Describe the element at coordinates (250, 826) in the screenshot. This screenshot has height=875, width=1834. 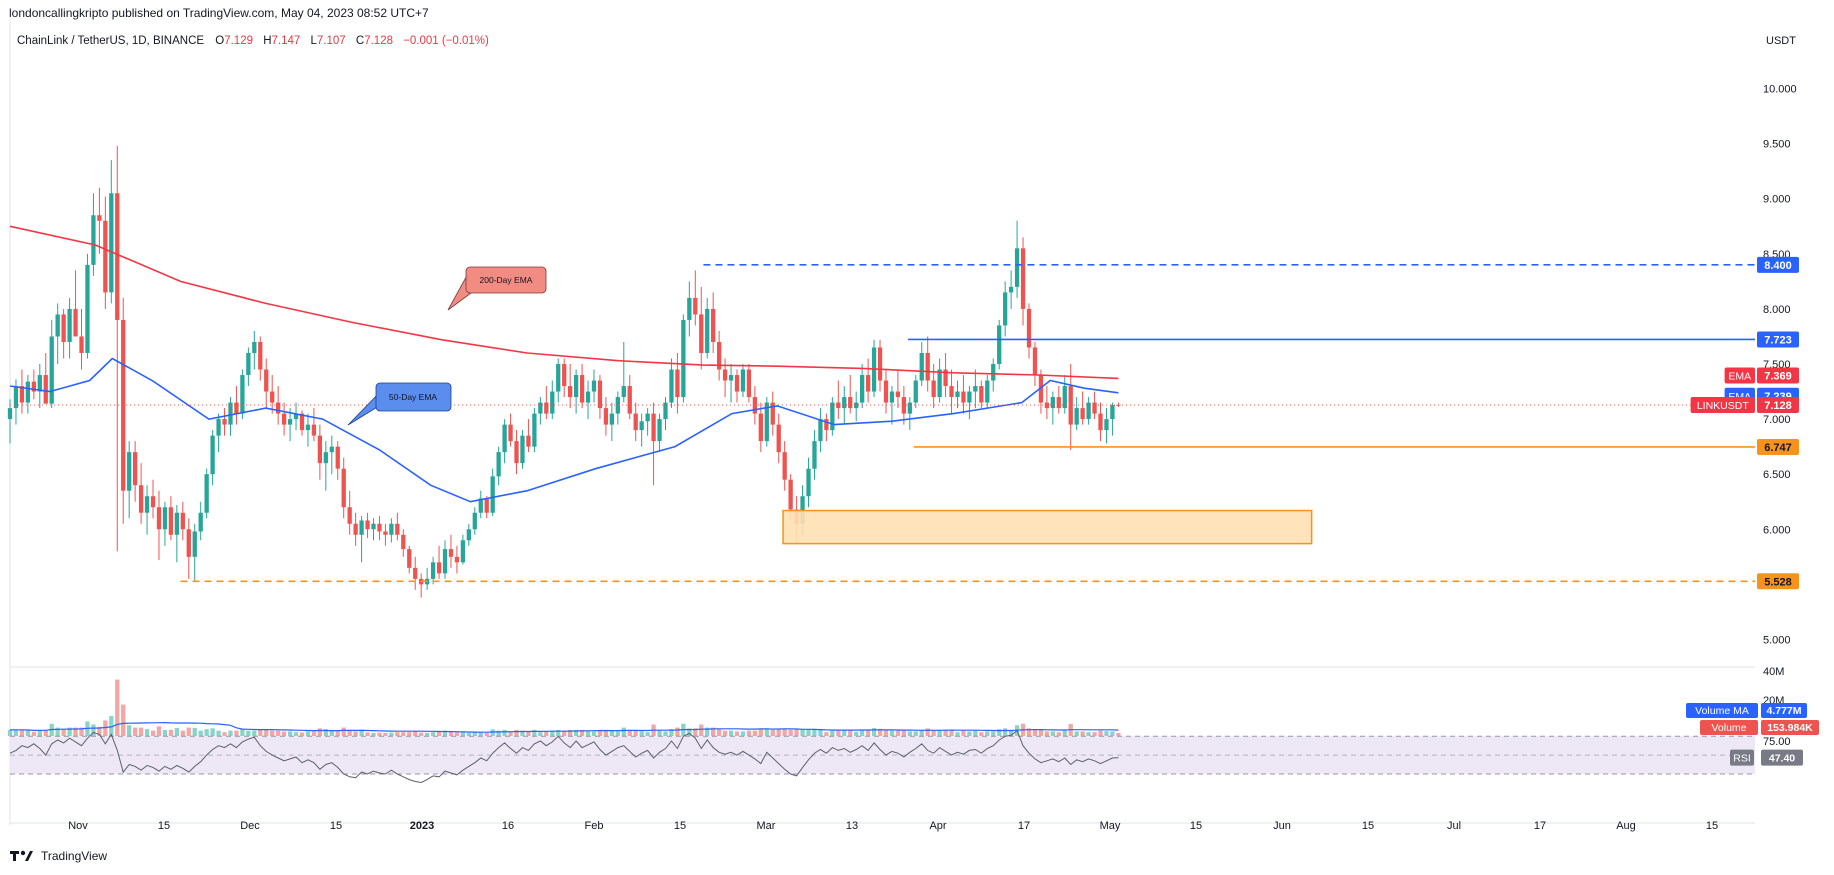
I see `x-tick-label: Dec` at that location.